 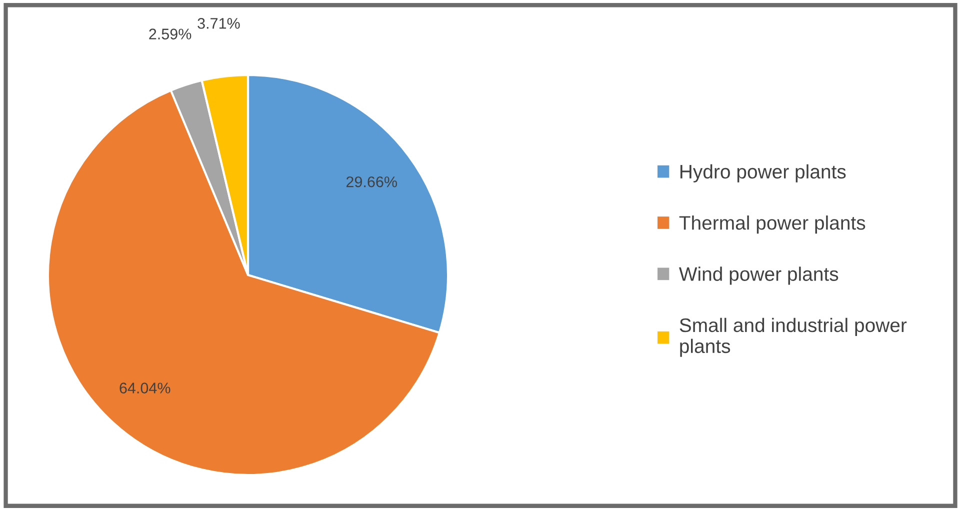 What do you see at coordinates (371, 182) in the screenshot?
I see `data-label: 29.66%` at bounding box center [371, 182].